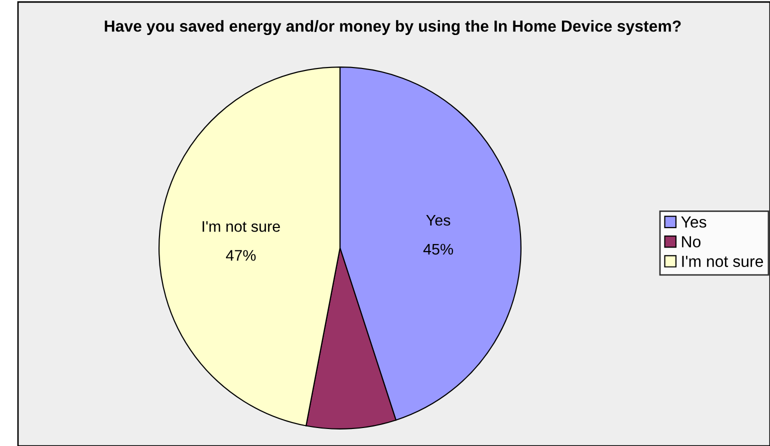 The width and height of the screenshot is (770, 446). What do you see at coordinates (691, 242) in the screenshot?
I see `legend-label: No` at bounding box center [691, 242].